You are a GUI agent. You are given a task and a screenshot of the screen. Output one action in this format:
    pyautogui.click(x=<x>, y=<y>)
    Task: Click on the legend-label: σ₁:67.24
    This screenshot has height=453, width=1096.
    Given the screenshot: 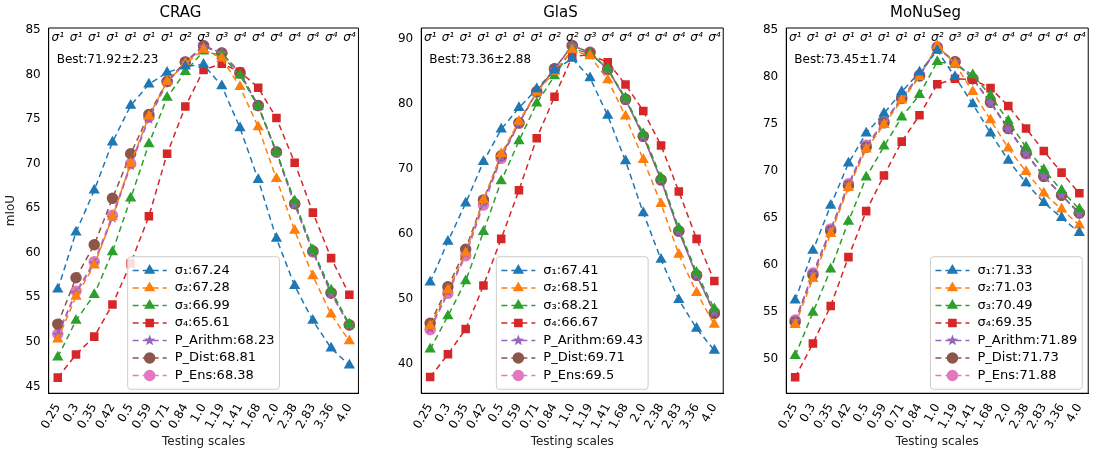 What is the action you would take?
    pyautogui.click(x=202, y=269)
    